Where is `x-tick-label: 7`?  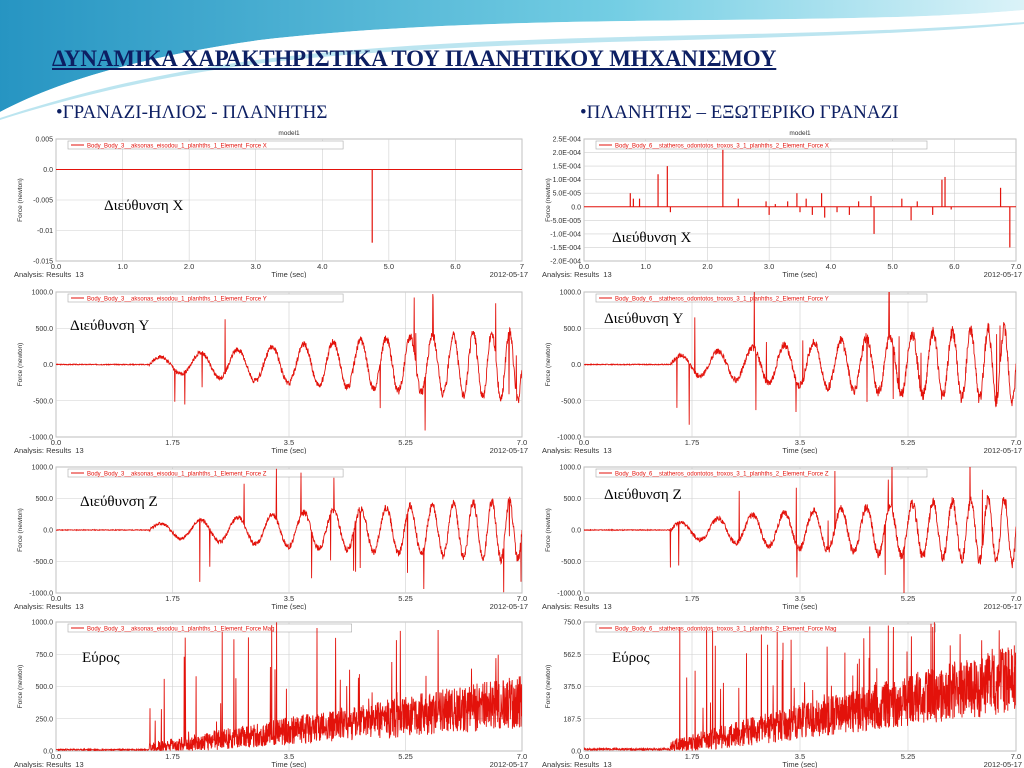
x-tick-label: 7 is located at coordinates (522, 266).